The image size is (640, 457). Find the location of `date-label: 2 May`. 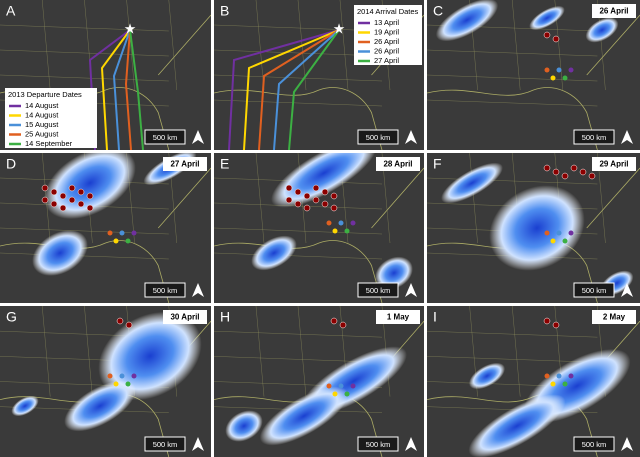

date-label: 2 May is located at coordinates (614, 317).